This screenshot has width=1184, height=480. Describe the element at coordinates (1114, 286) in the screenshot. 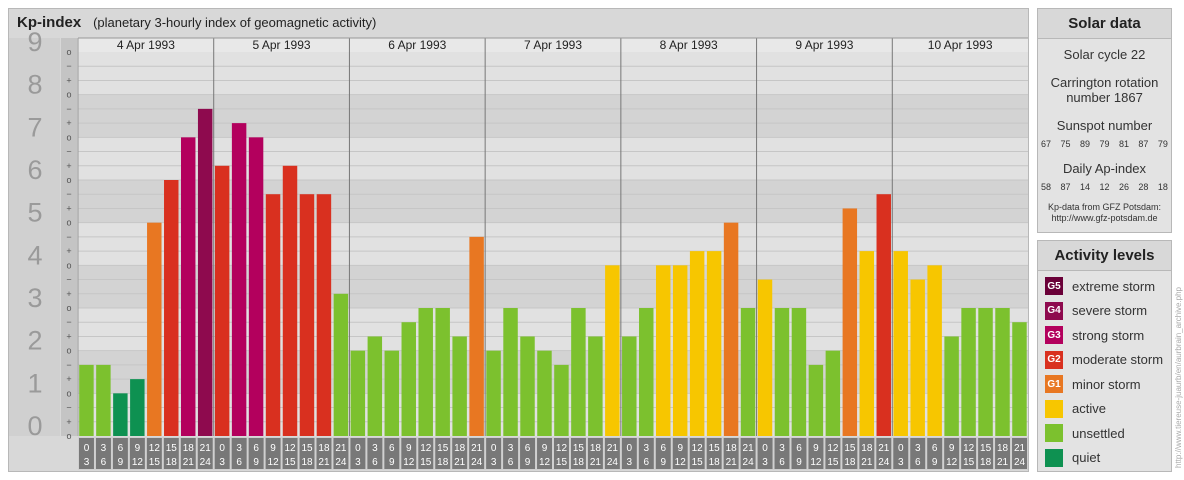

I see `level-label: extreme storm` at that location.